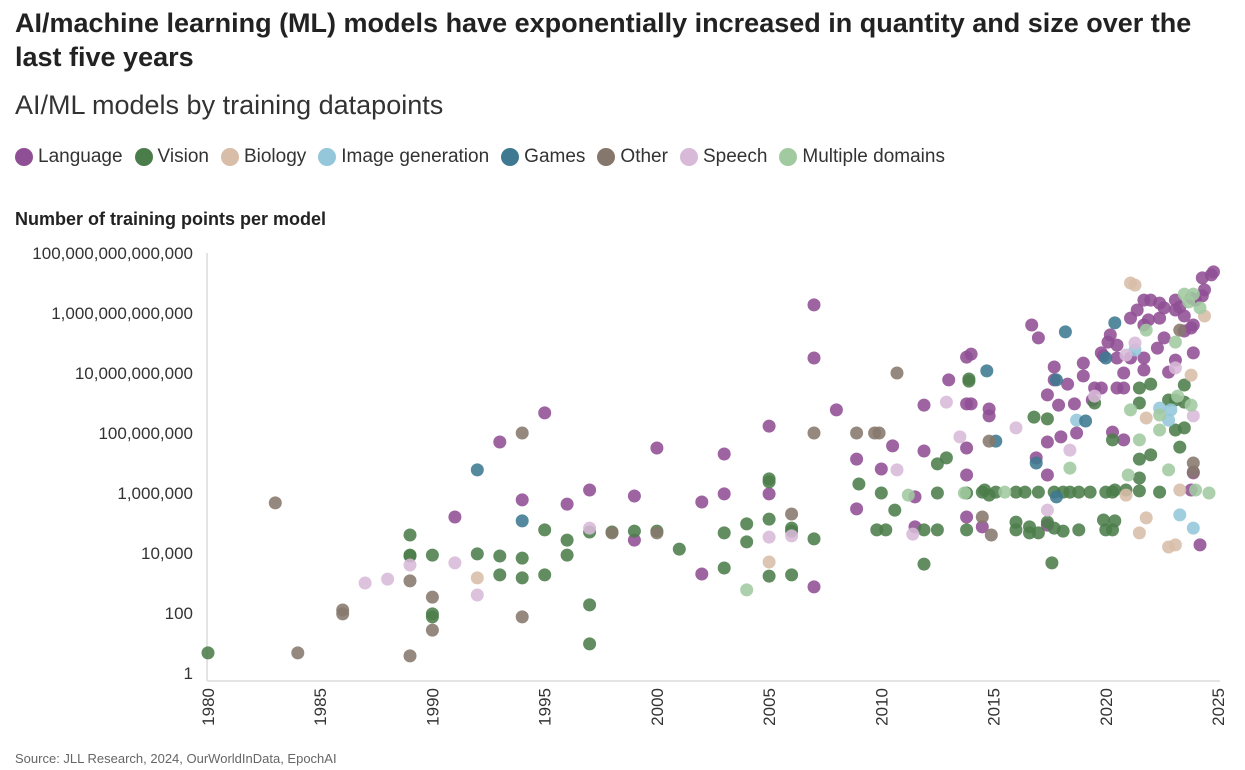 This screenshot has width=1245, height=770. I want to click on legend-item: Games, so click(543, 157).